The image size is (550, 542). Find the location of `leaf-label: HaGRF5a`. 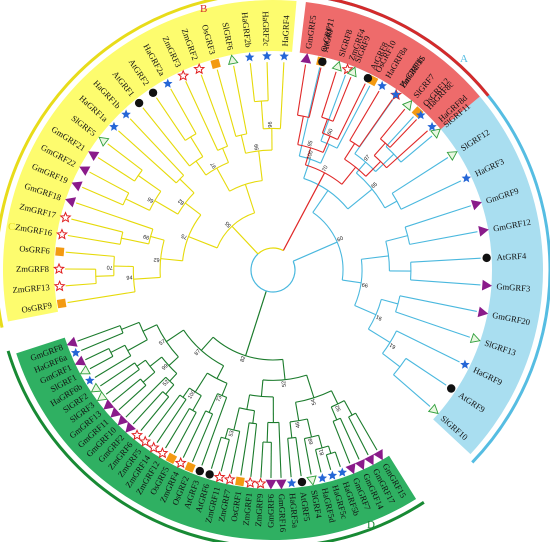

leaf-label: HaGRF5a is located at coordinates (294, 511).